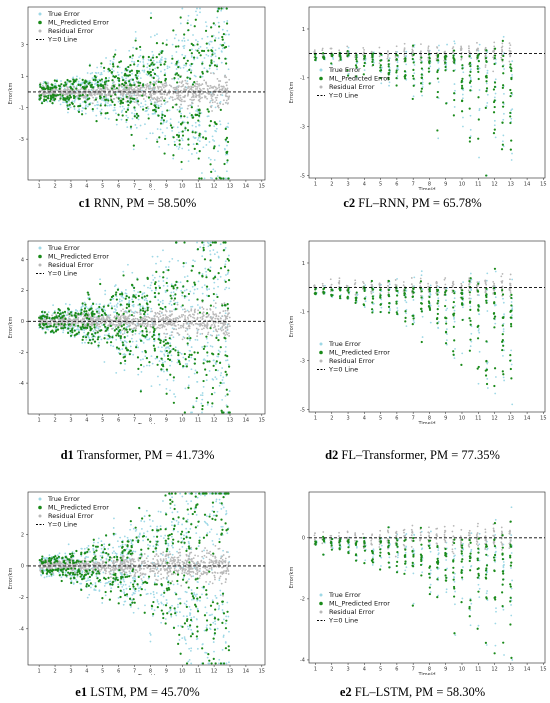 Image resolution: width=550 pixels, height=703 pixels. What do you see at coordinates (214, 421) in the screenshot?
I see `x-tick-label: 12` at bounding box center [214, 421].